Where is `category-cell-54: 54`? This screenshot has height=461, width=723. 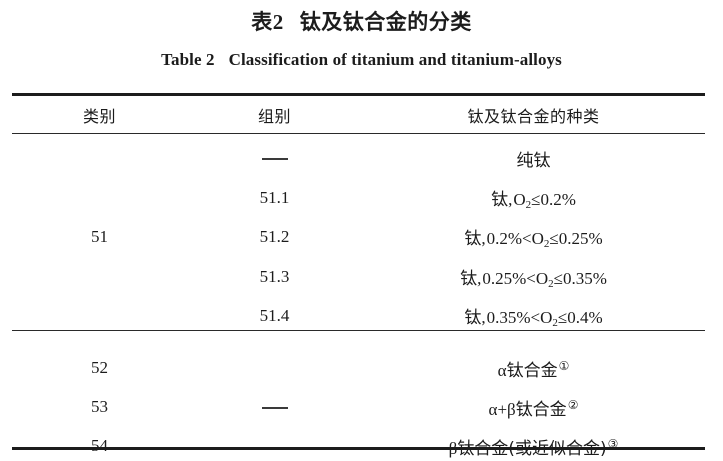 category-cell-54: 54 is located at coordinates (99, 446).